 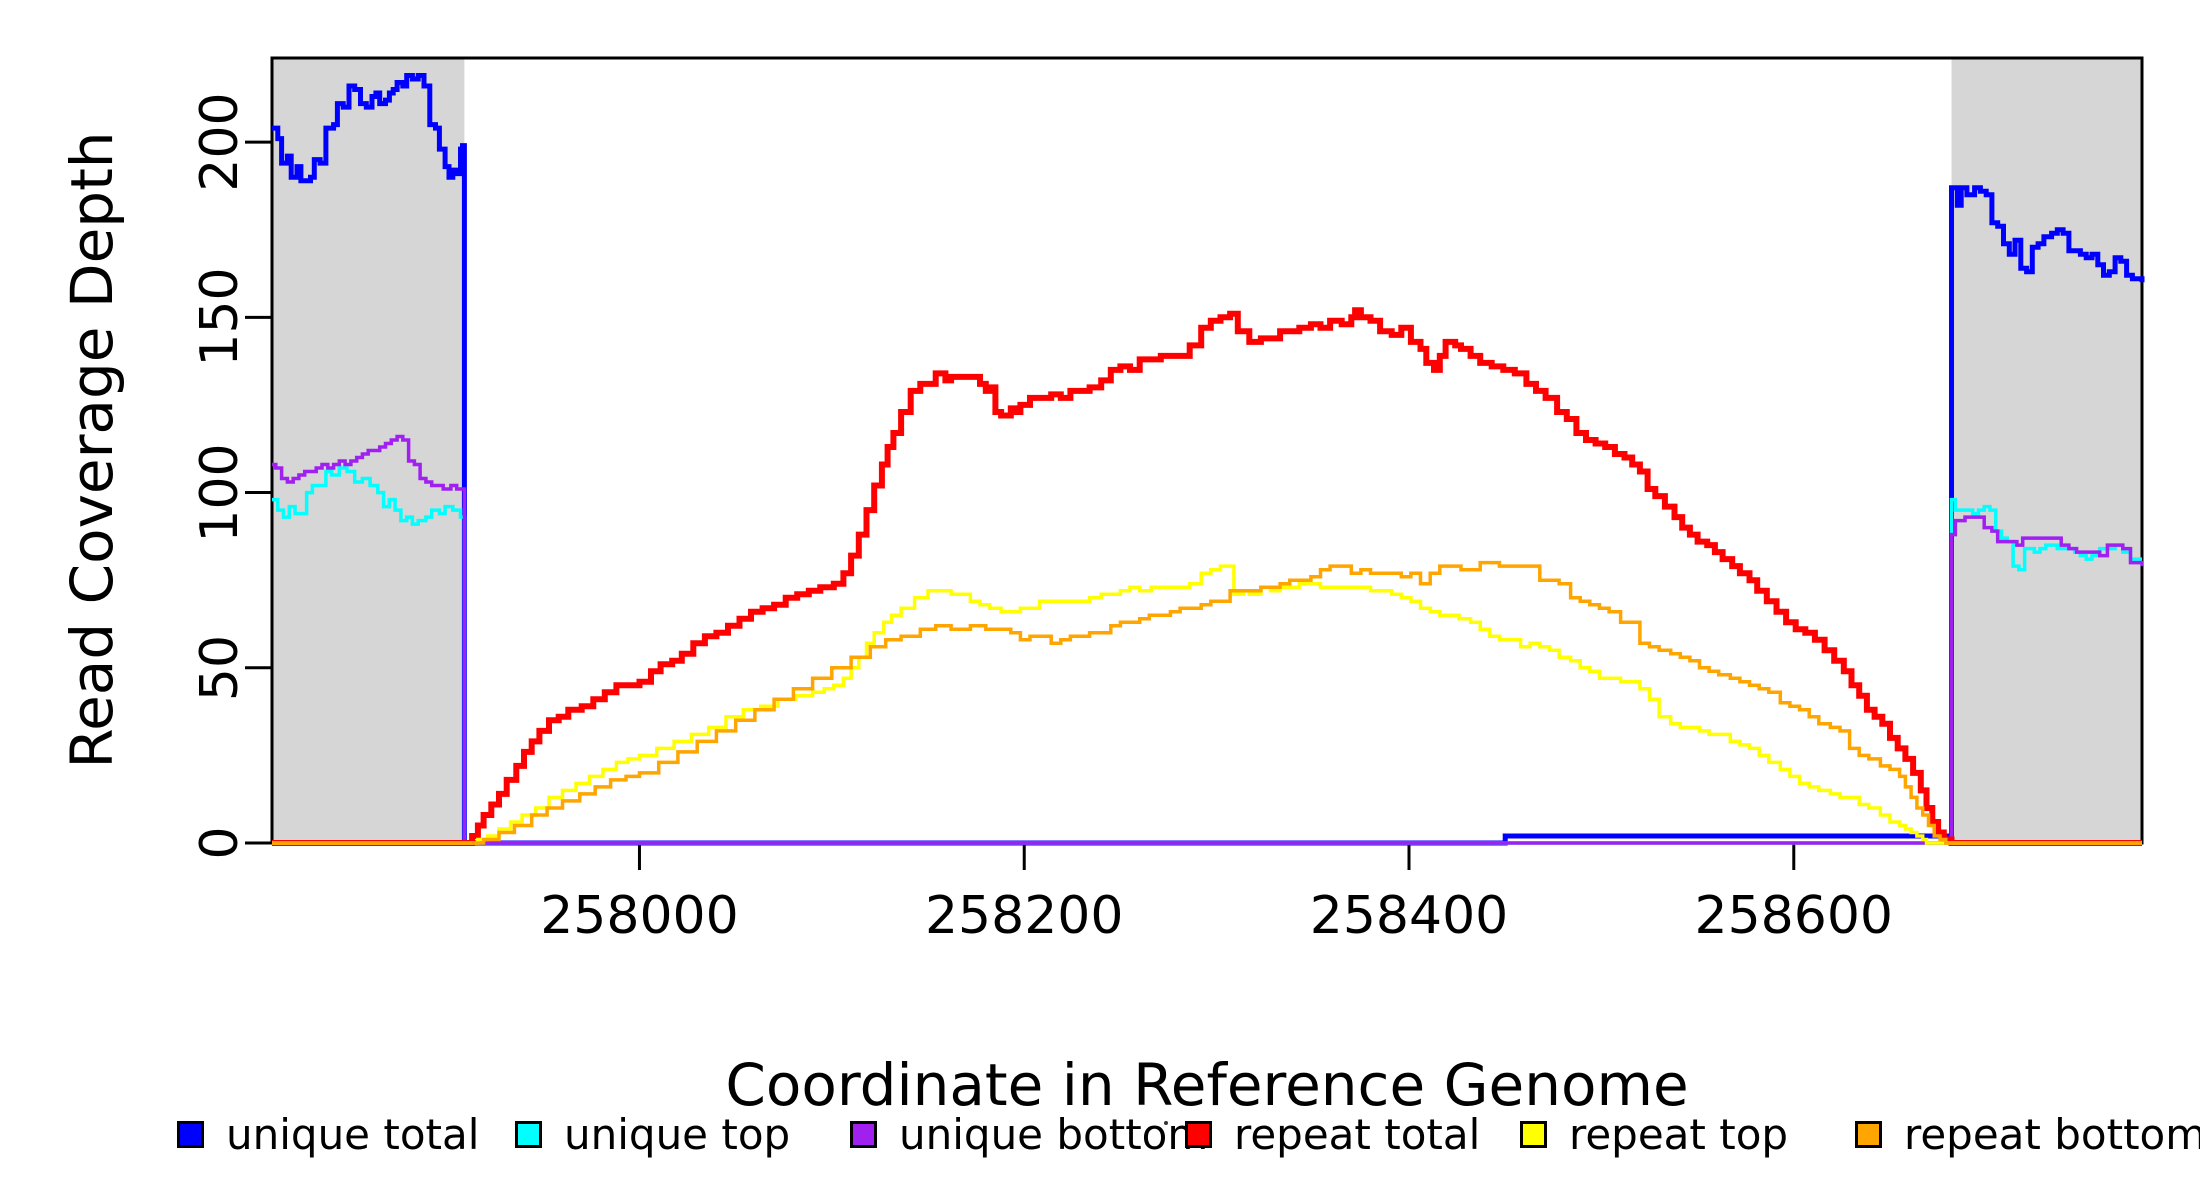 I want to click on legend-item-unique-bottom: unique bottom, so click(x=1029, y=1134).